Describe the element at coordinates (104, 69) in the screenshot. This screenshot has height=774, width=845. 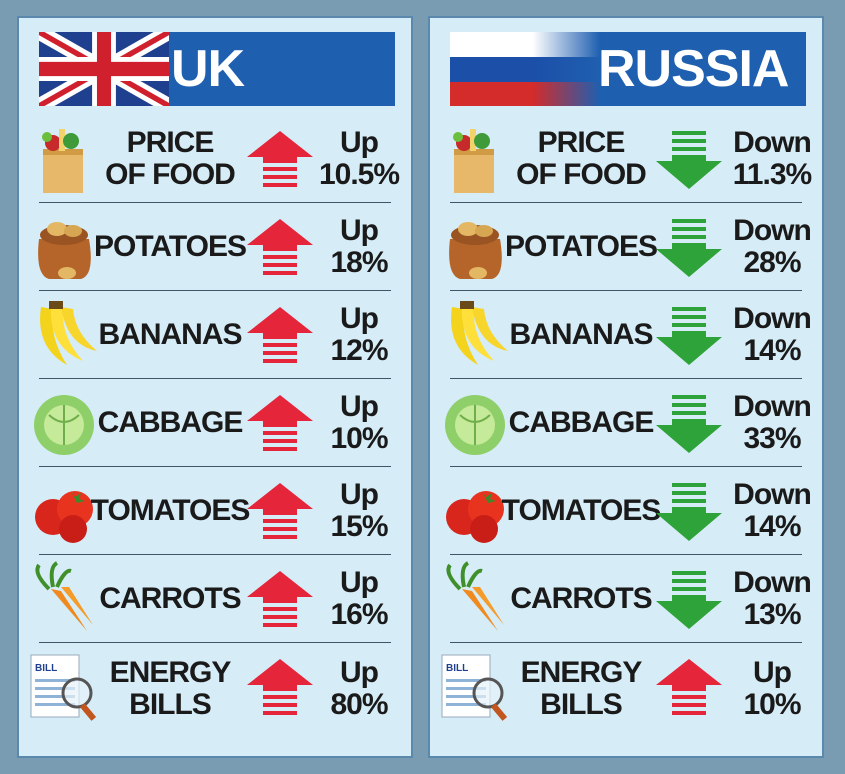
I see `union-jack-flag-icon` at that location.